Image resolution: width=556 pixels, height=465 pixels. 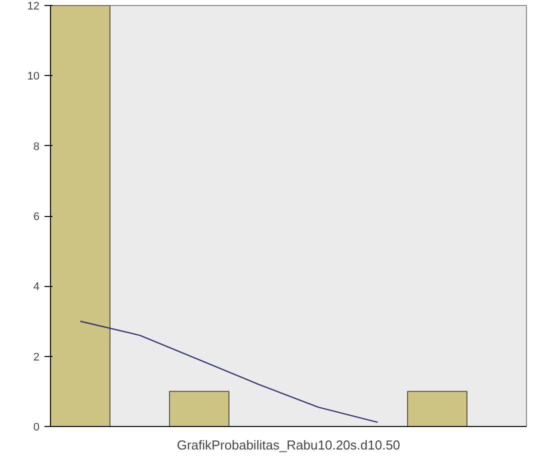 I want to click on y-tick-label: 12, so click(x=33, y=6).